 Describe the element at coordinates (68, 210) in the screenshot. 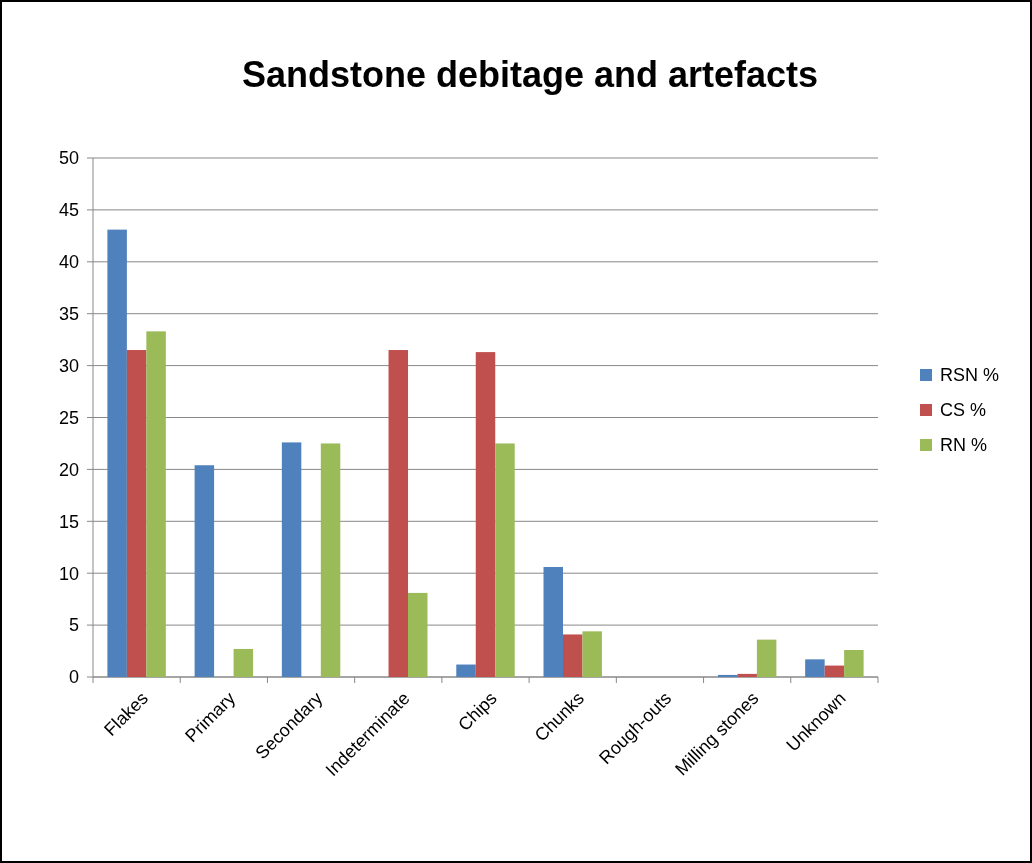

I see `y-tick-label: 45` at that location.